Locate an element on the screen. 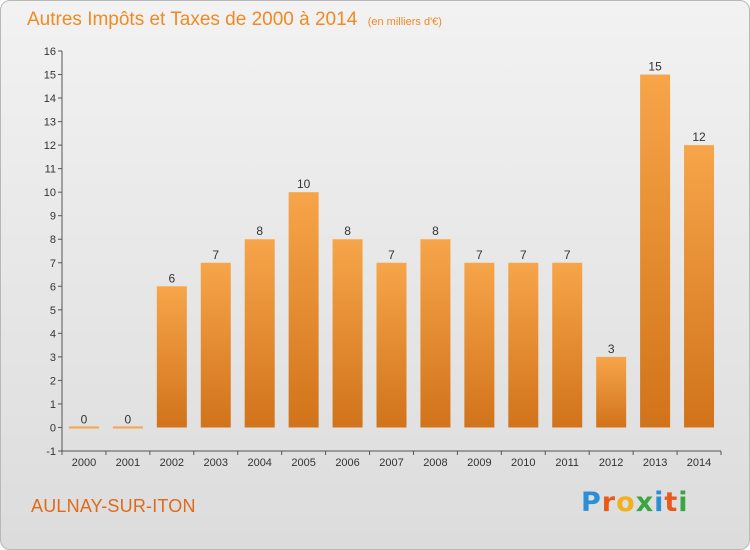 The width and height of the screenshot is (750, 550). logo-letter: P is located at coordinates (591, 502).